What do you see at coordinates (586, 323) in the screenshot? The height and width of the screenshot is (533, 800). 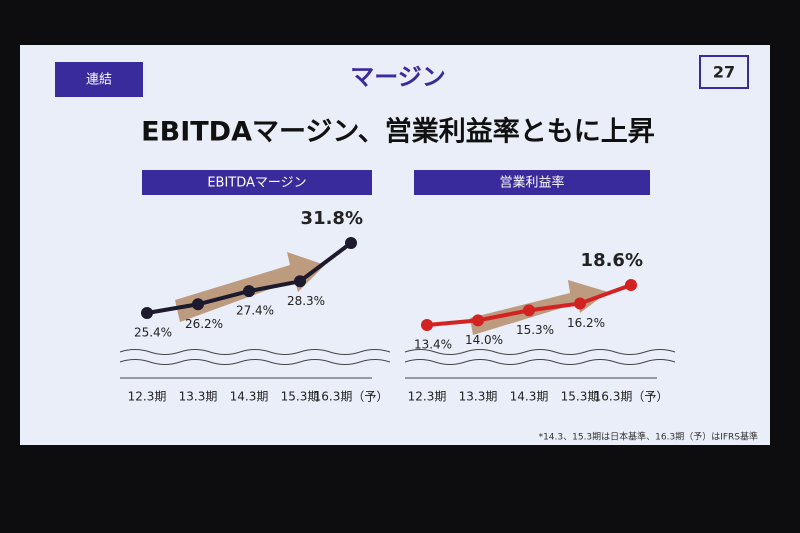 I see `data-label: 16.2%` at bounding box center [586, 323].